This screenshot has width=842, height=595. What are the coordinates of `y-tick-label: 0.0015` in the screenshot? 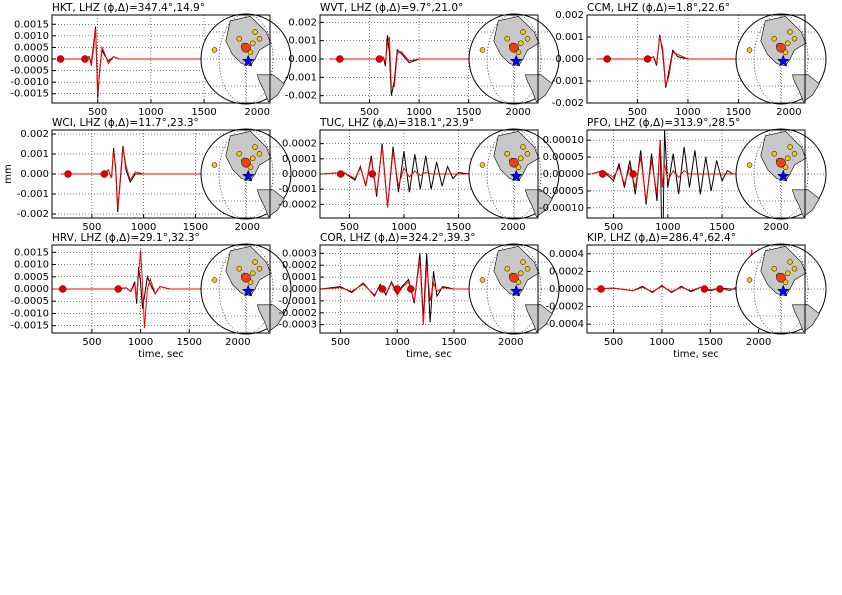 It's located at (31, 252).